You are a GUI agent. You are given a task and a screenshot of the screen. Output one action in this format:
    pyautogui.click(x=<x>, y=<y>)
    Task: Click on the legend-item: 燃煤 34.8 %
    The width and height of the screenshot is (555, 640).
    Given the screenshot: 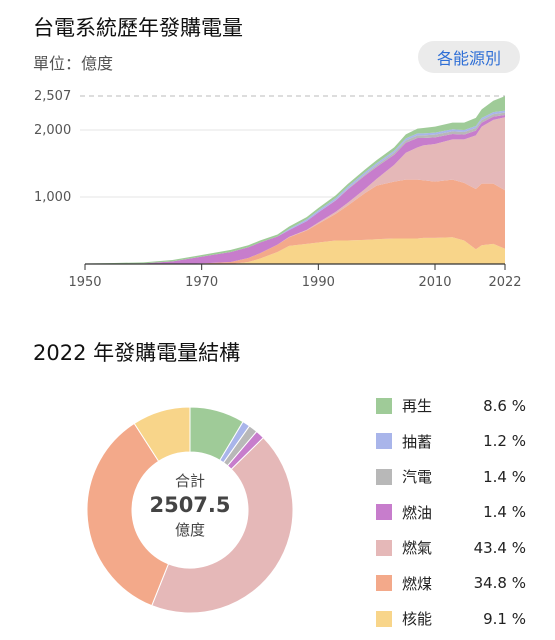 What is the action you would take?
    pyautogui.click(x=451, y=584)
    